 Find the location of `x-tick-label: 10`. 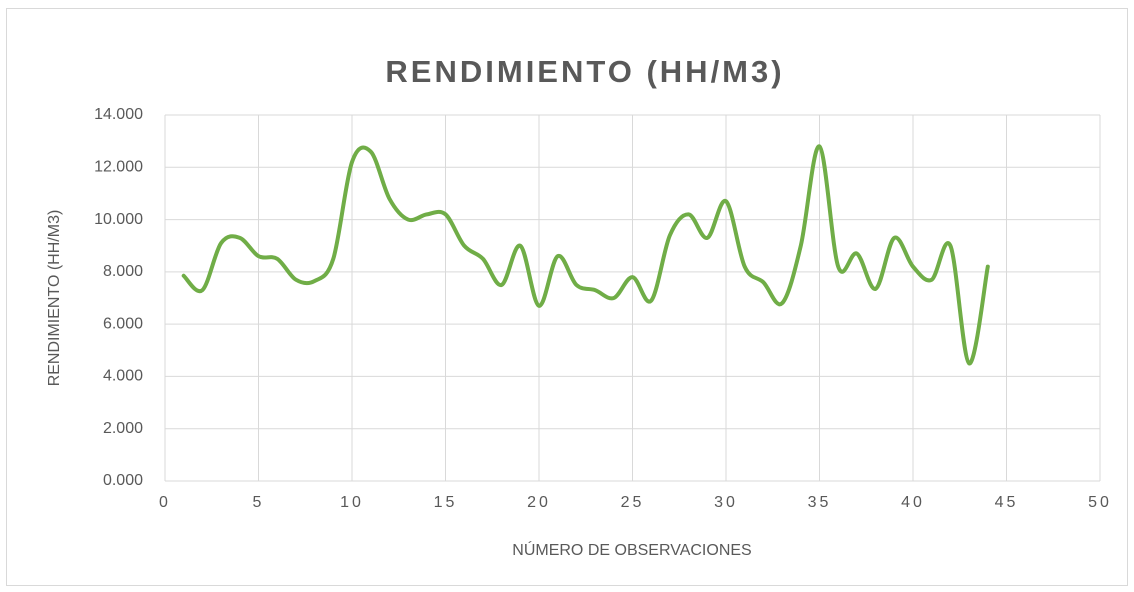

x-tick-label: 10 is located at coordinates (352, 502).